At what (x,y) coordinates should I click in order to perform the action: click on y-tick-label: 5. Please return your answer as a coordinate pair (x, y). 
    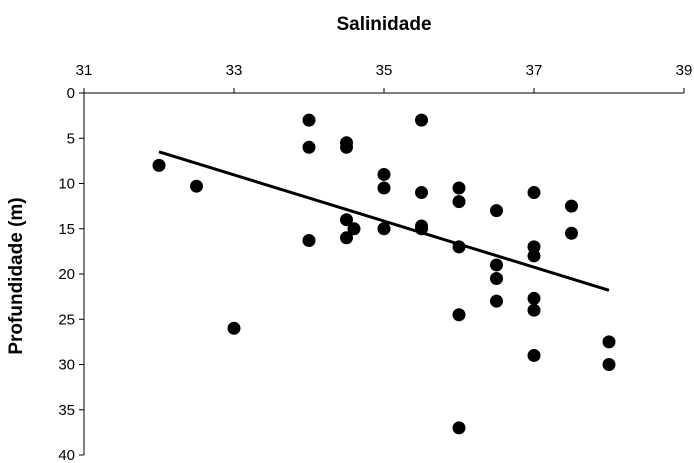
    Looking at the image, I should click on (71, 138).